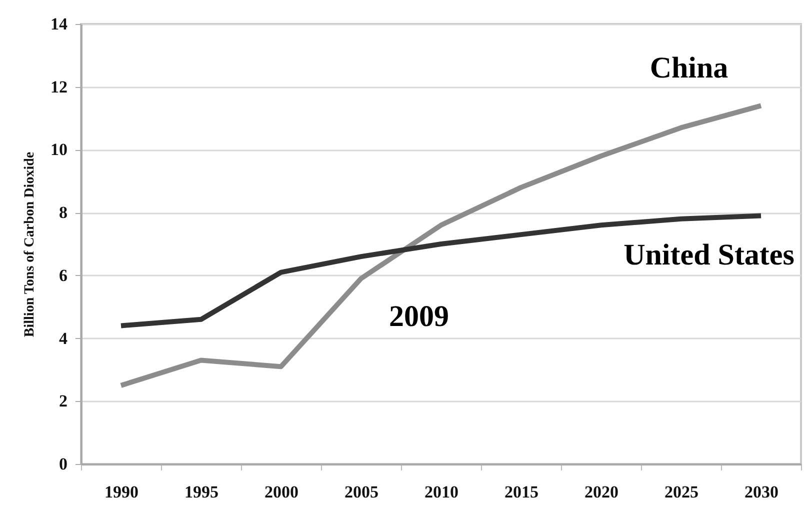 This screenshot has height=506, width=809. What do you see at coordinates (601, 492) in the screenshot?
I see `x-tick-label: 2020` at bounding box center [601, 492].